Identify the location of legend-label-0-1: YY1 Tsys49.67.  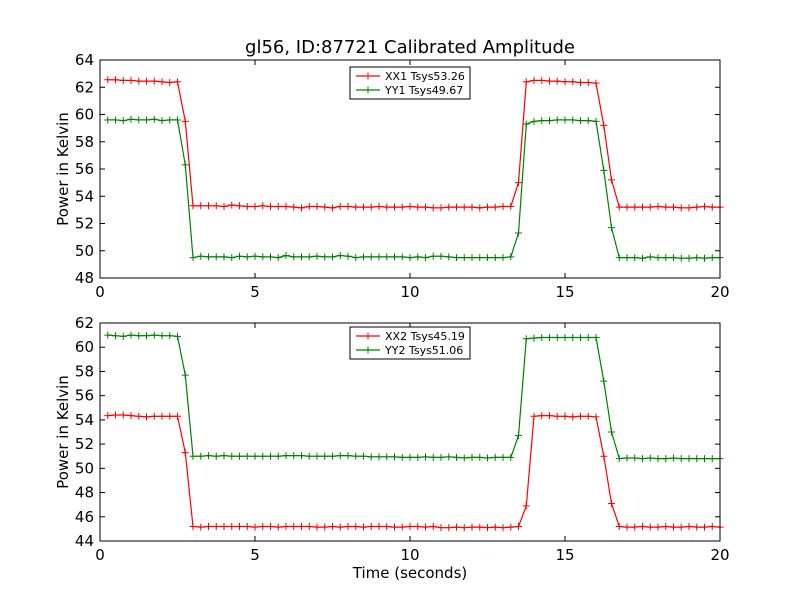
(423, 90).